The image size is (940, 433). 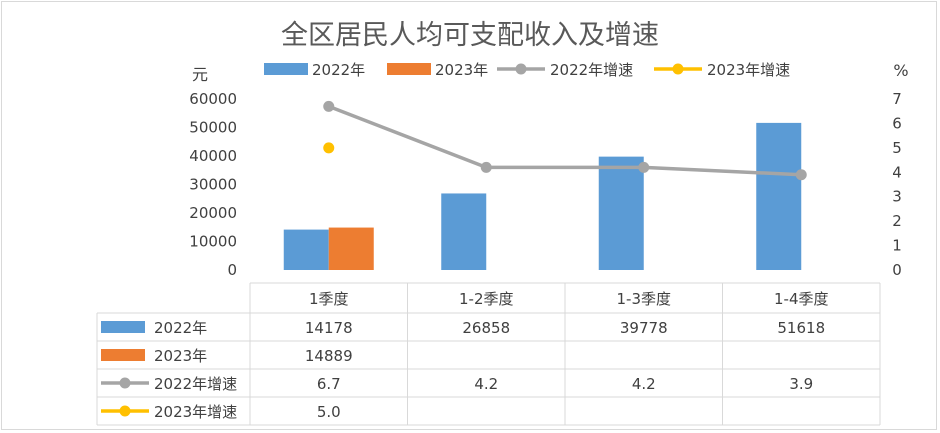 I want to click on legend-label-2023年增速: 2023年增速, so click(x=748, y=70).